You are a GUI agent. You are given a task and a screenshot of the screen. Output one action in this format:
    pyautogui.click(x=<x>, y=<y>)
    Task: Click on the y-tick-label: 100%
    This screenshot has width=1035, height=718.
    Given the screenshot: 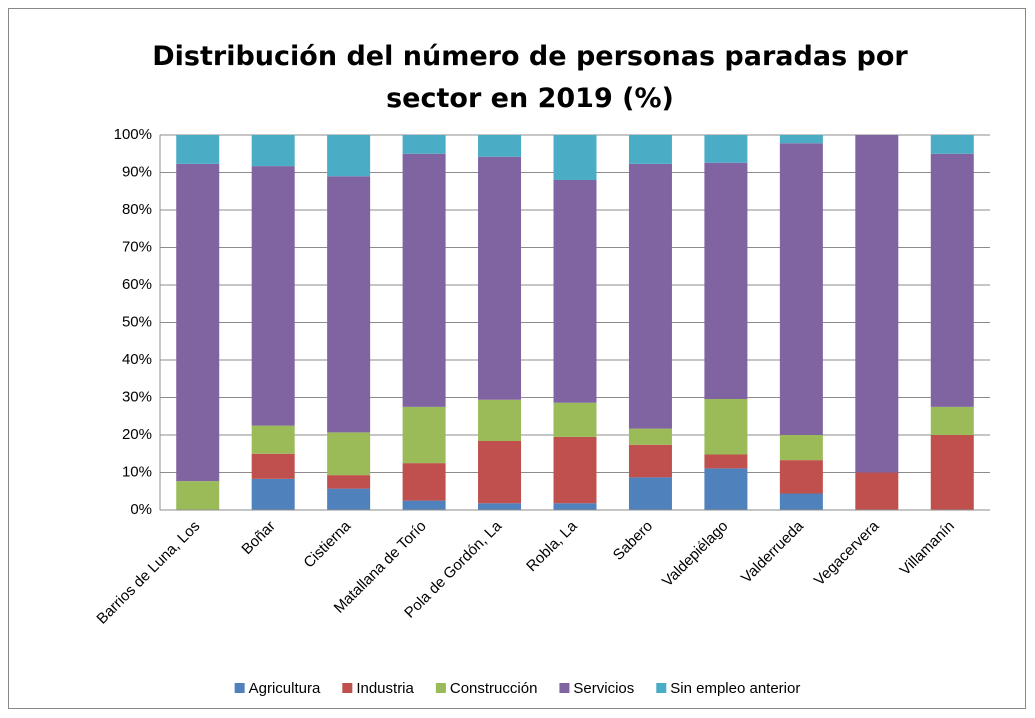 What is the action you would take?
    pyautogui.click(x=133, y=134)
    